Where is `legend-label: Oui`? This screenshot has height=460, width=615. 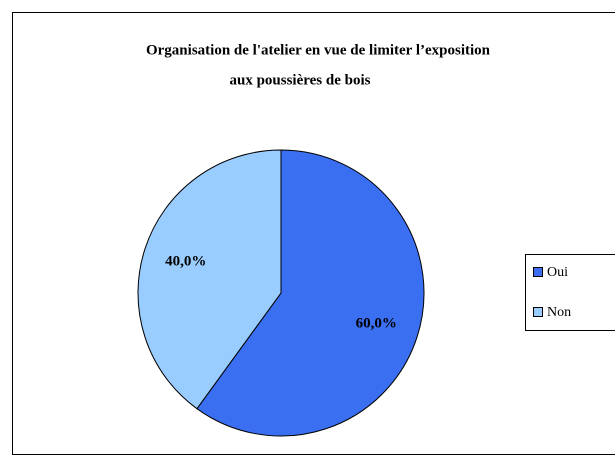 legend-label: Oui is located at coordinates (557, 272).